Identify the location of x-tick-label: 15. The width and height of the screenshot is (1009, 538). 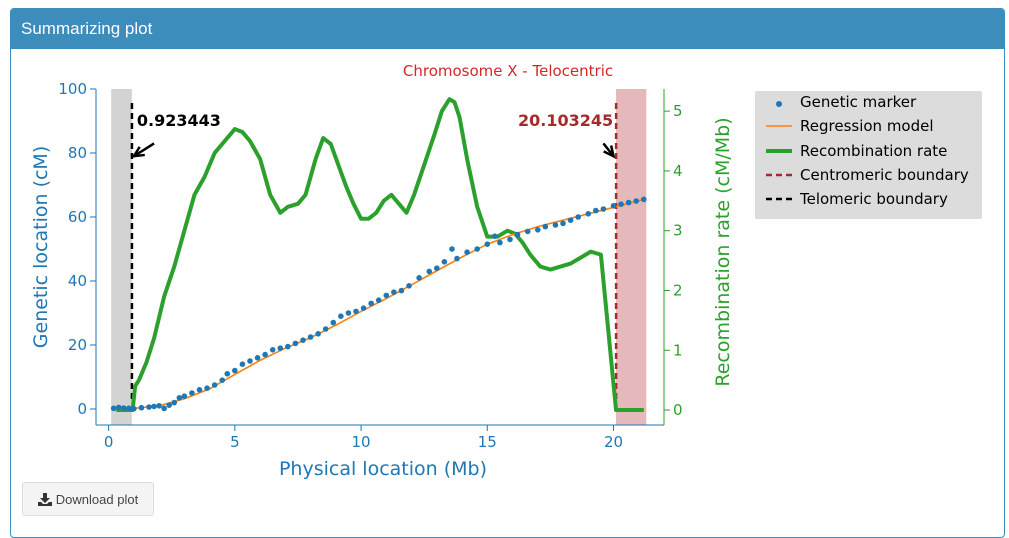
(487, 442).